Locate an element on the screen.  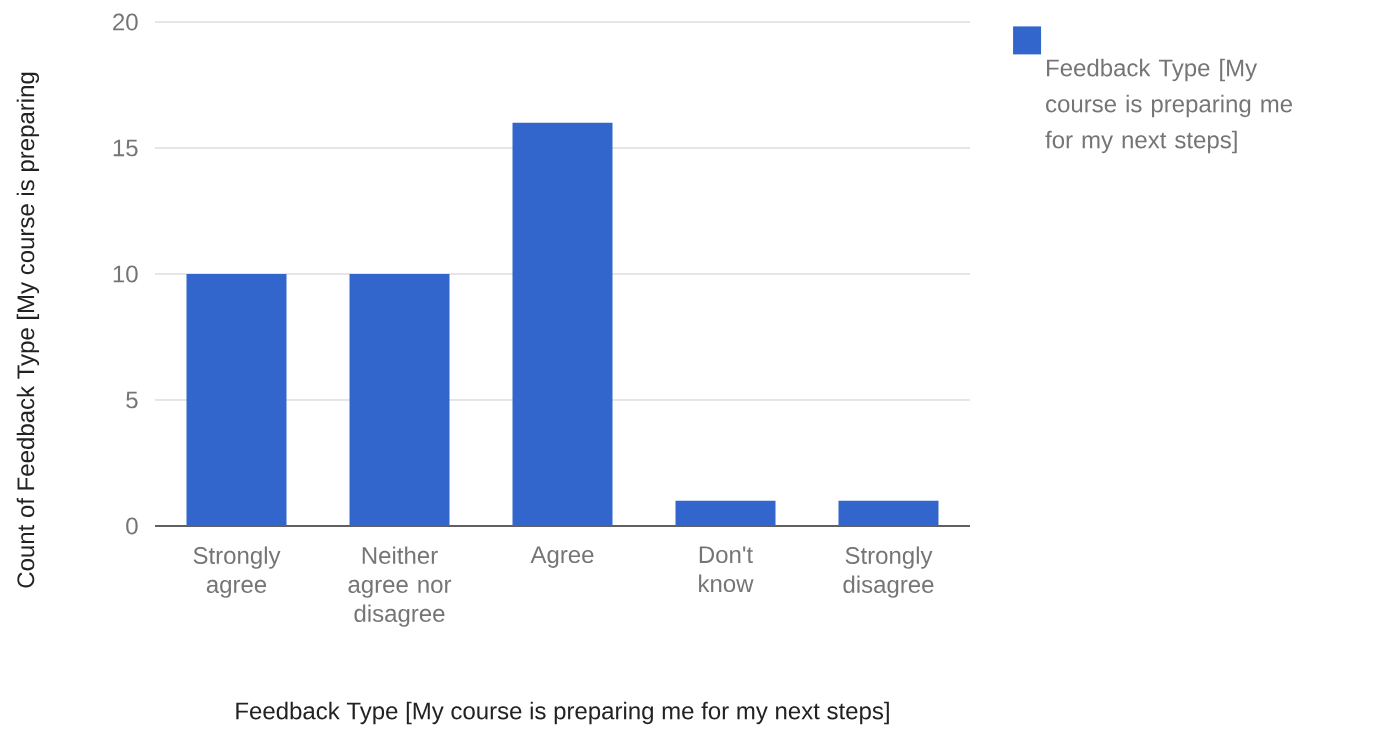
y-tick-label: 0 is located at coordinates (132, 526).